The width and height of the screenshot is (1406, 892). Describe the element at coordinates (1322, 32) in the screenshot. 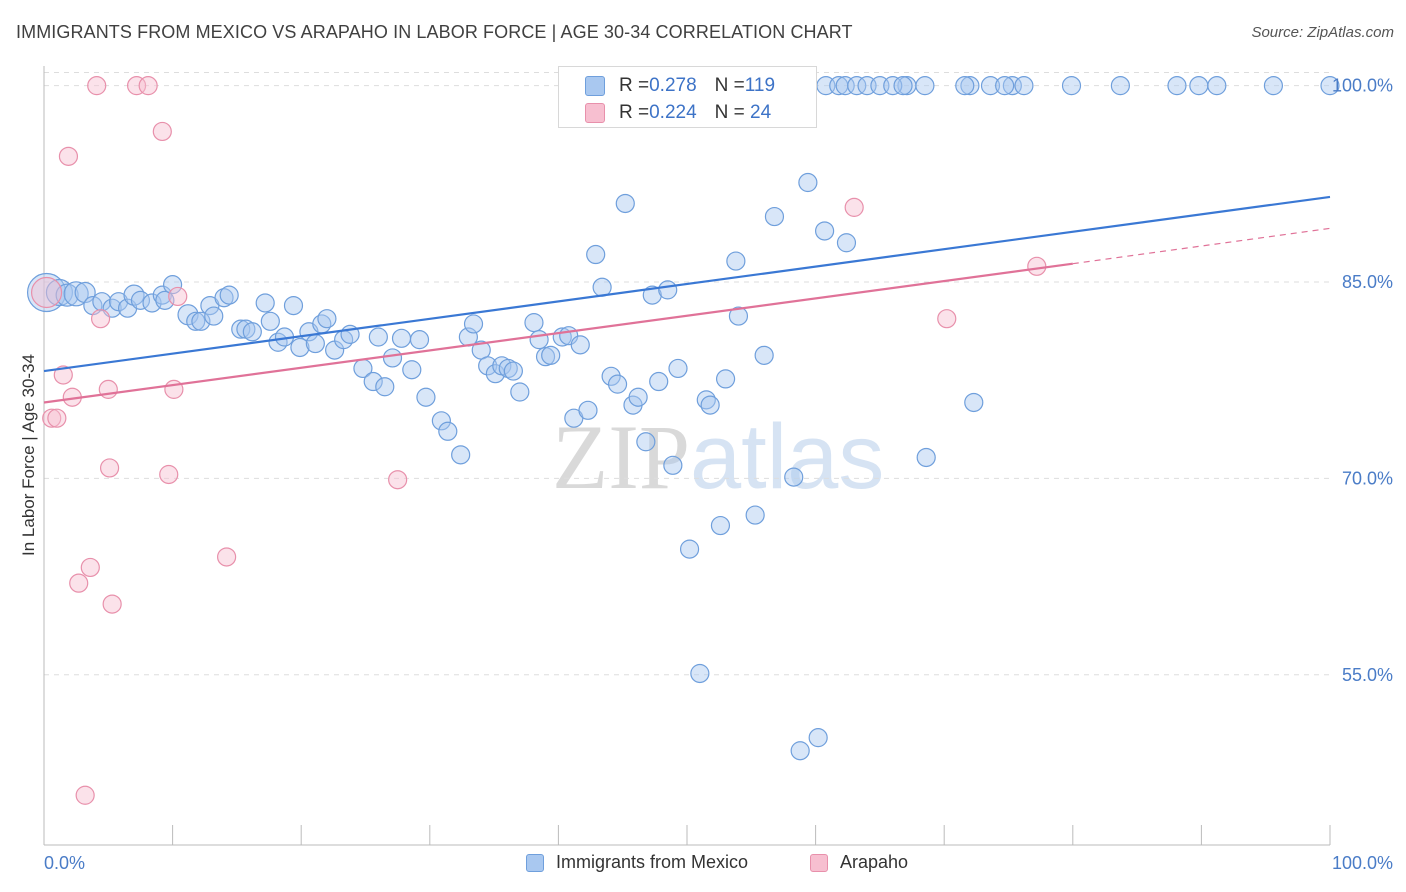

I see `source-label: Source: ZipAtlas.com` at that location.